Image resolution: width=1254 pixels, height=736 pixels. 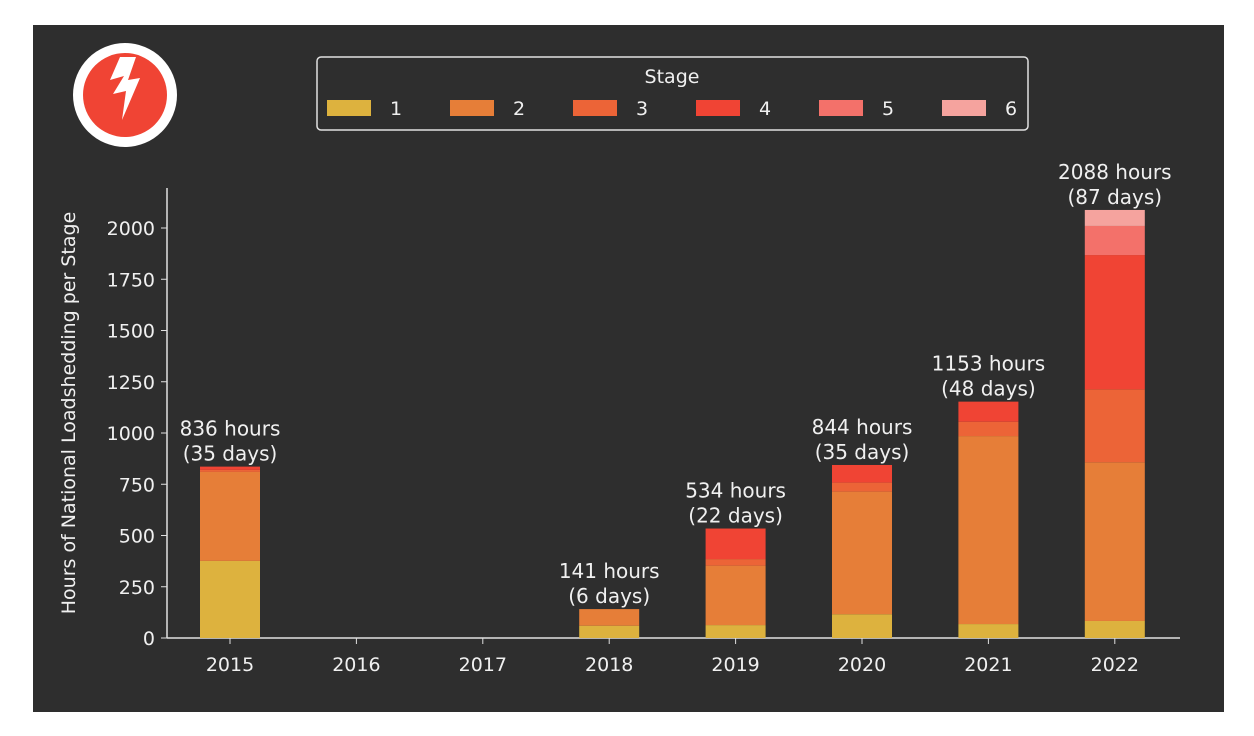 What do you see at coordinates (609, 596) in the screenshot?
I see `data-label-days: (6 days)` at bounding box center [609, 596].